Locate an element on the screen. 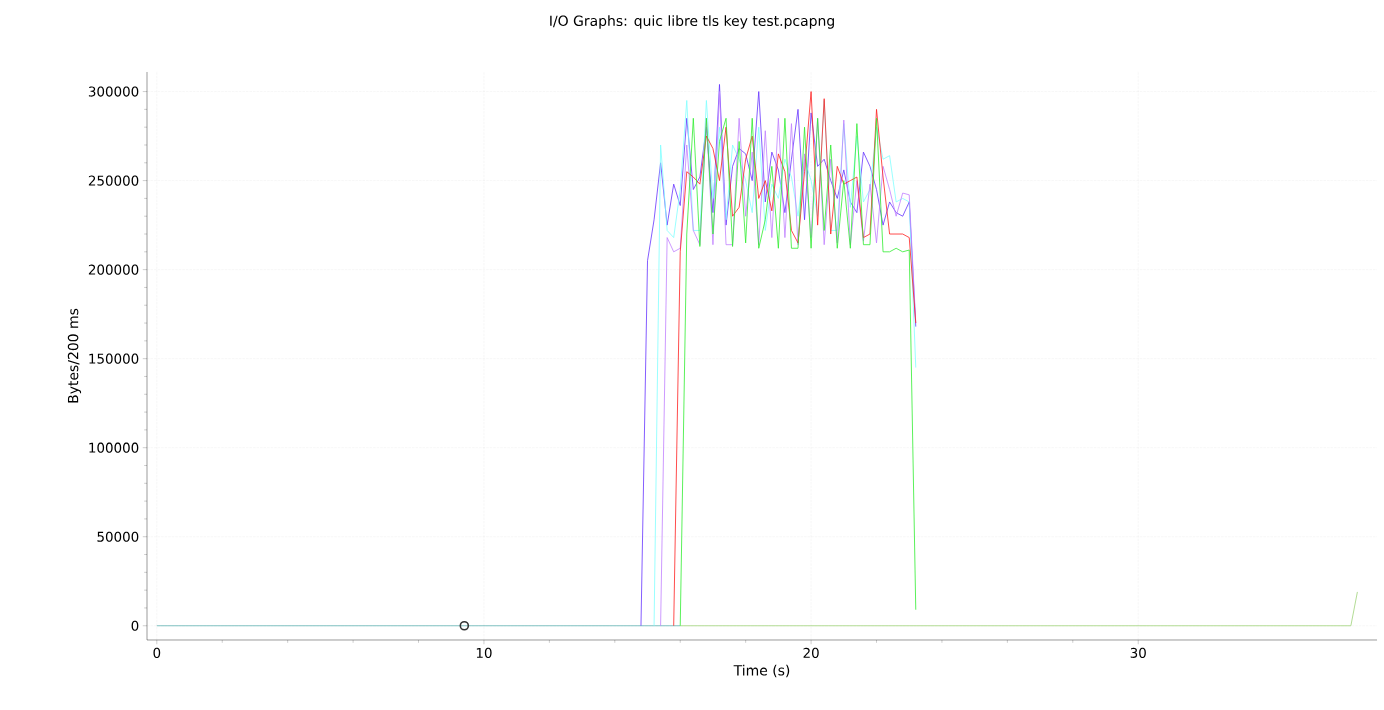  y-tick-label: 100000 is located at coordinates (114, 447).